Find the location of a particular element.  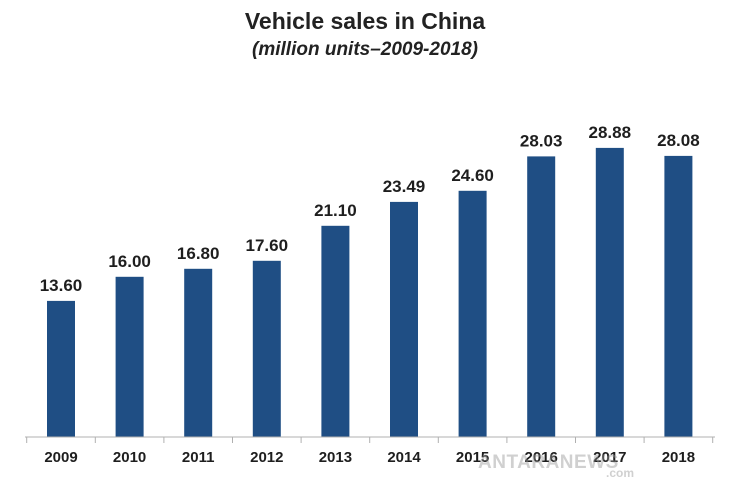

chart-title: Vehicle sales in China is located at coordinates (365, 21).